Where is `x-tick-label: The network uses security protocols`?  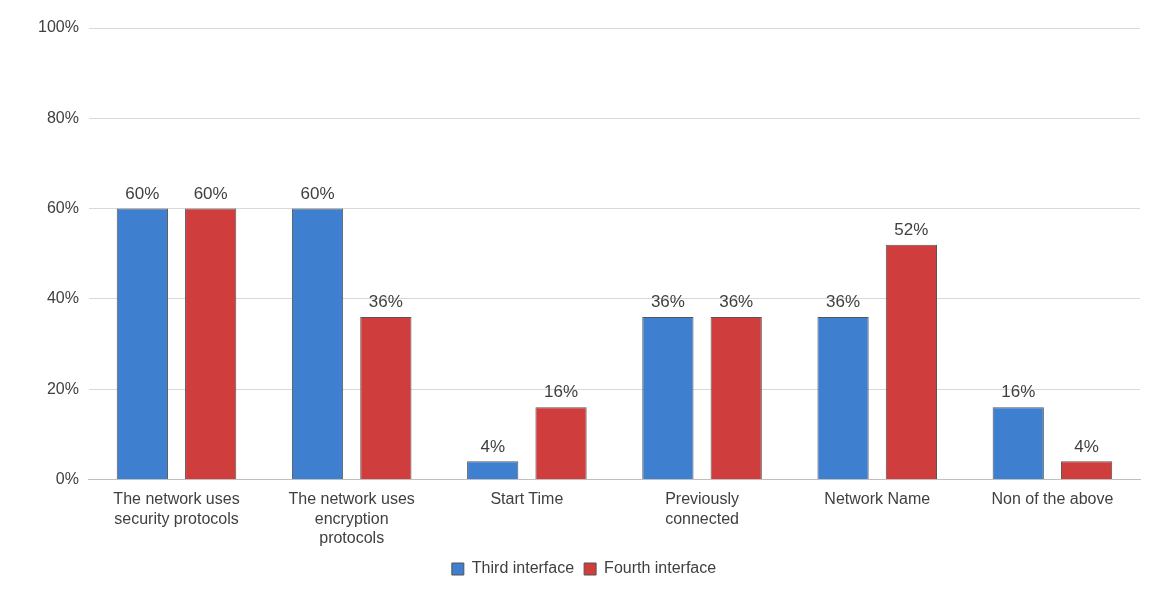
x-tick-label: The network uses security protocols is located at coordinates (176, 508).